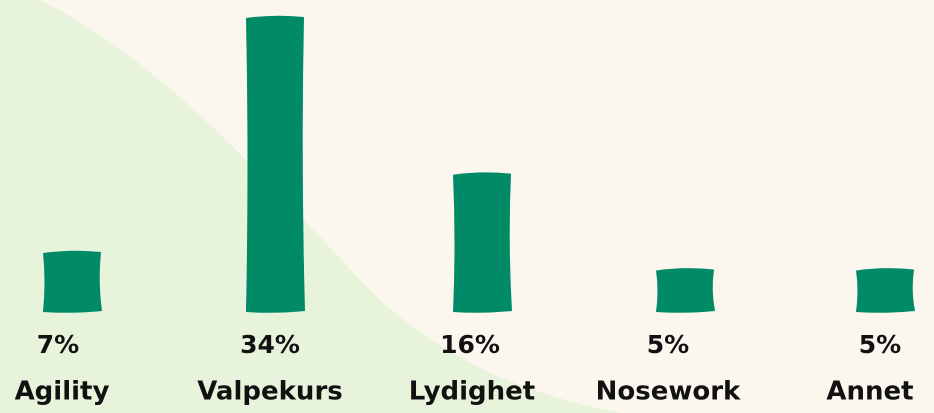 The height and width of the screenshot is (413, 934). I want to click on value-label: 34%, so click(270, 344).